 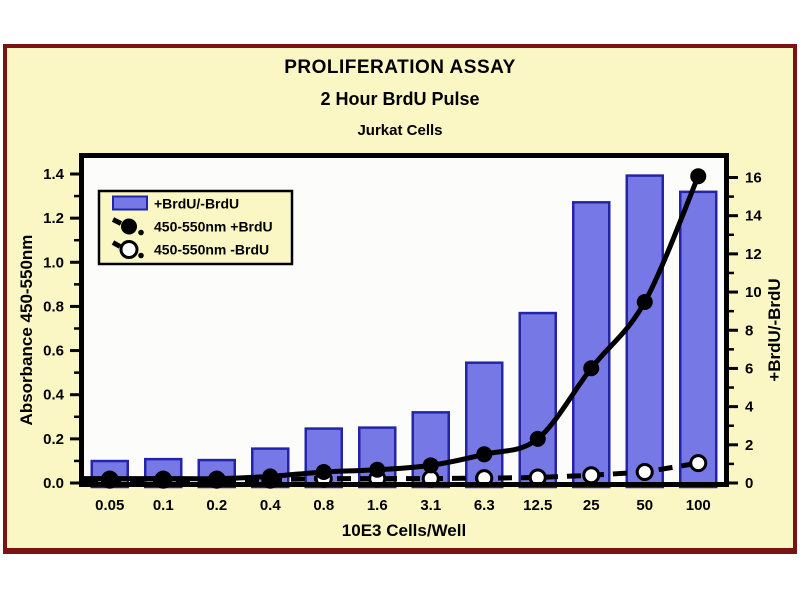 What do you see at coordinates (117, 221) in the screenshot?
I see `legend-filled-marker-tail` at bounding box center [117, 221].